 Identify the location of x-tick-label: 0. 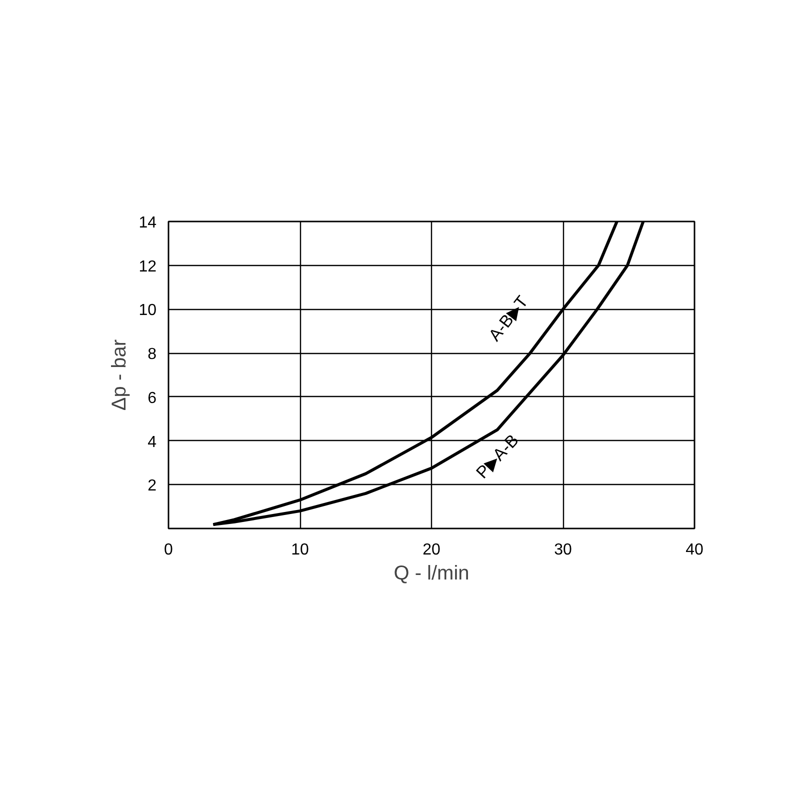
(169, 550).